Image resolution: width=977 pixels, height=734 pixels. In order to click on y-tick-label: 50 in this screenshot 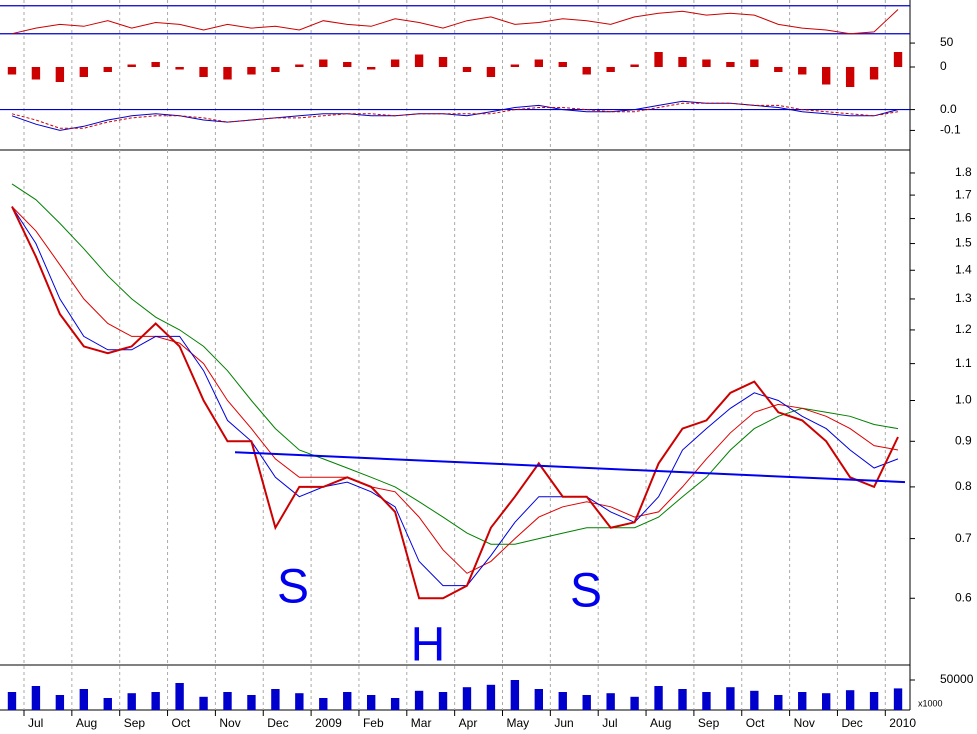, I will do `click(947, 42)`.